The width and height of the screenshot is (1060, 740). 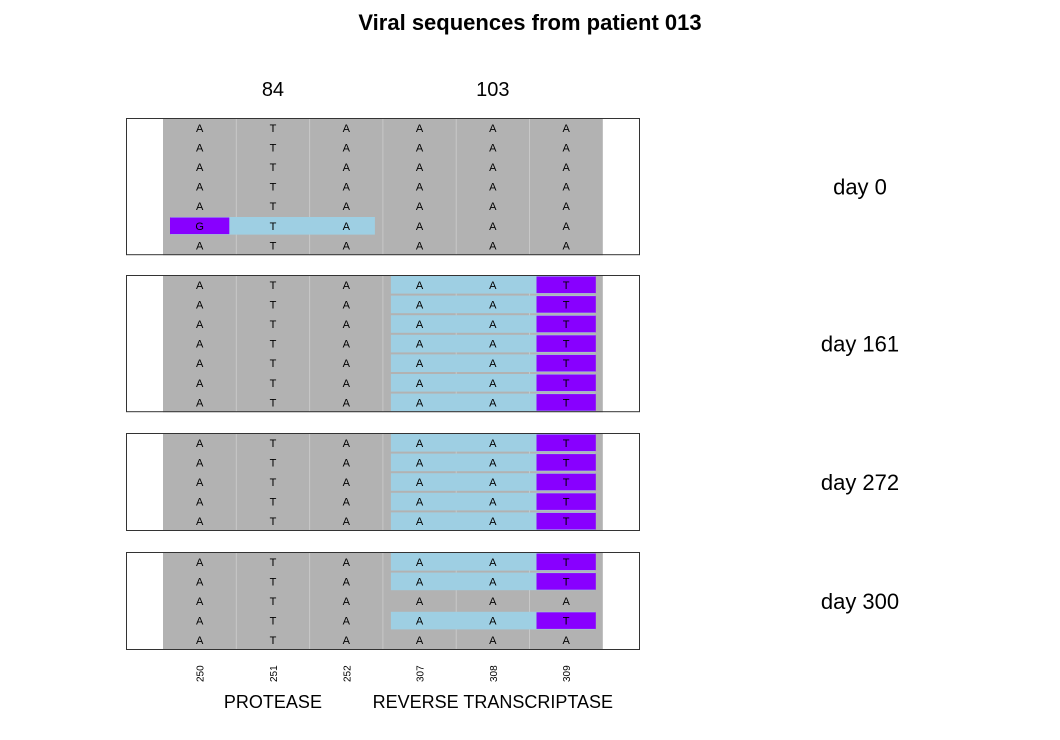 I want to click on position-label: 309, so click(x=567, y=673).